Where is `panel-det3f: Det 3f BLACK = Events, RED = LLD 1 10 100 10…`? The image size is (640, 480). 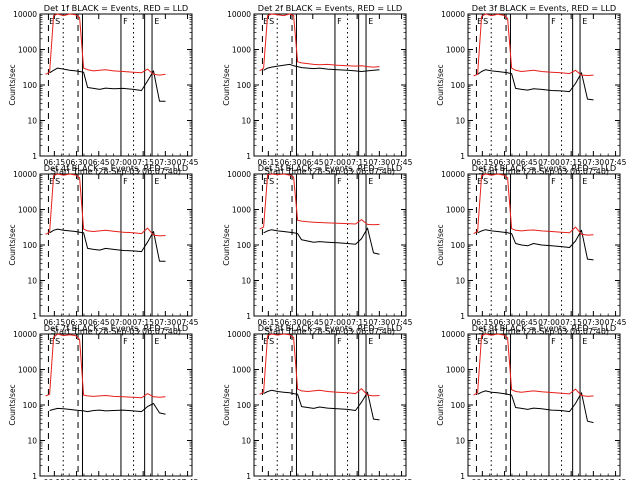 panel-det3f: Det 3f BLACK = Events, RED = LLD 1 10 100 10… is located at coordinates (531, 89).